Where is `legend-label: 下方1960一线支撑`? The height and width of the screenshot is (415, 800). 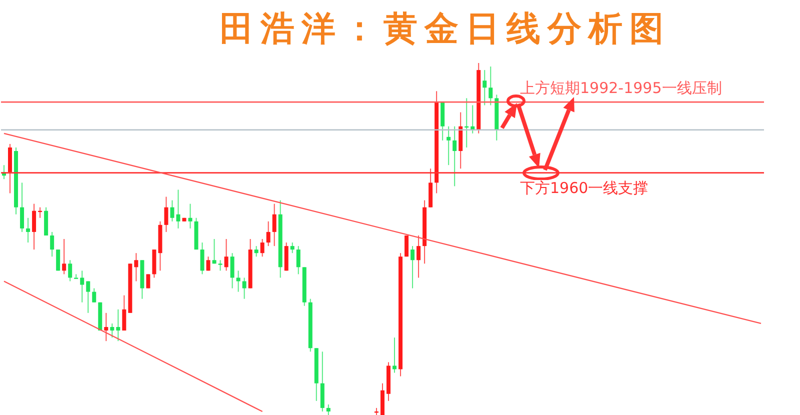 legend-label: 下方1960一线支撑 is located at coordinates (584, 187).